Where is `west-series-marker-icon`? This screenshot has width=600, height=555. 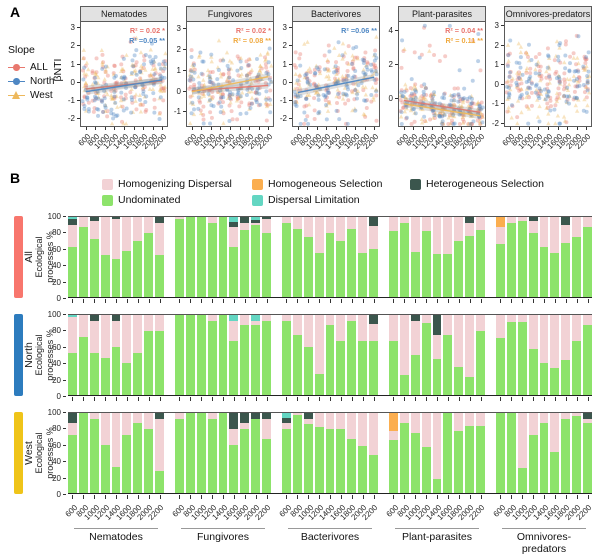
west-series-marker-icon is located at coordinates (16, 95).